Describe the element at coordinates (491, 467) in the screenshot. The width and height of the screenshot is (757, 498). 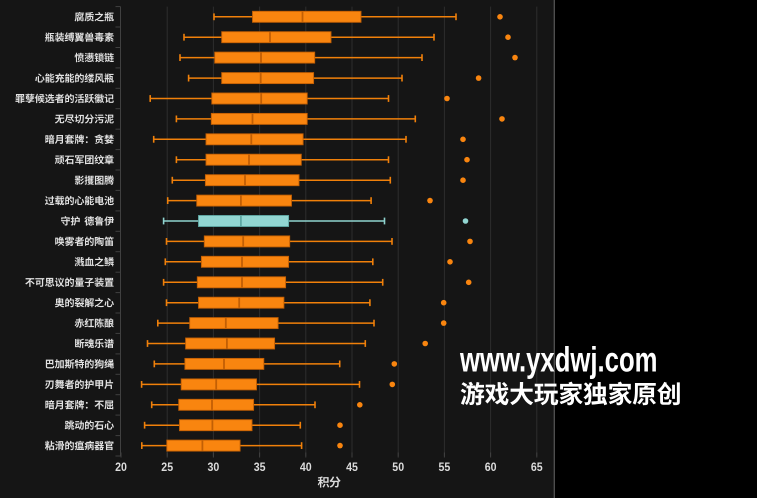
I see `svg-text: 60` at that location.